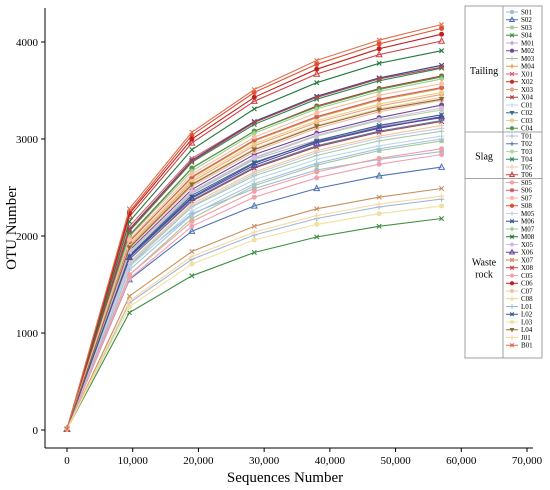  Describe the element at coordinates (528, 43) in the screenshot. I see `legend-label: M01` at that location.